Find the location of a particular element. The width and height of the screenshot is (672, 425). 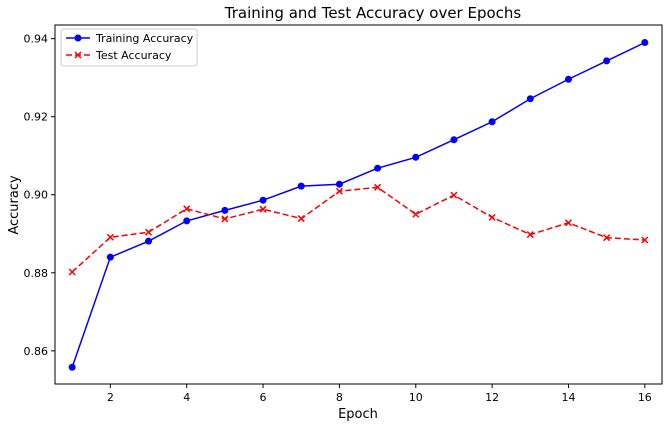

y-tick-label: 0.86 is located at coordinates (36, 351).